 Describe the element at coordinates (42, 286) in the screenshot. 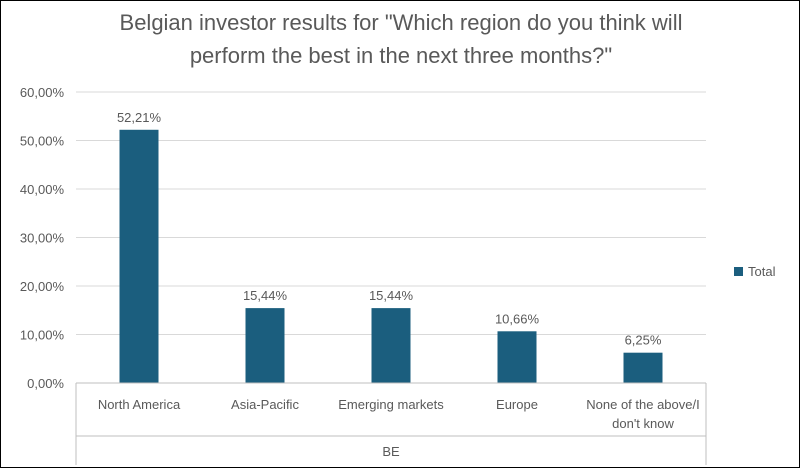

I see `y-tick-label: 20,00%` at that location.